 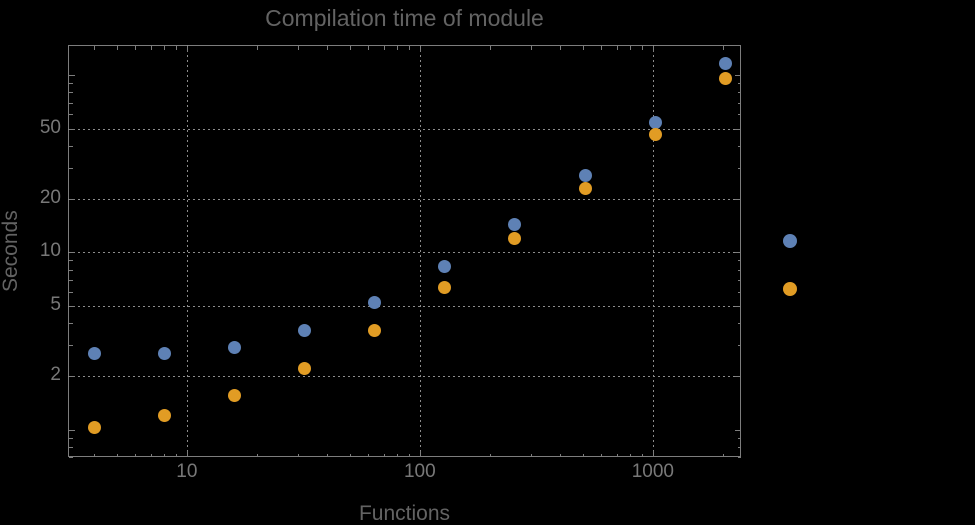 What do you see at coordinates (50, 251) in the screenshot?
I see `y-tick-label: 10` at bounding box center [50, 251].